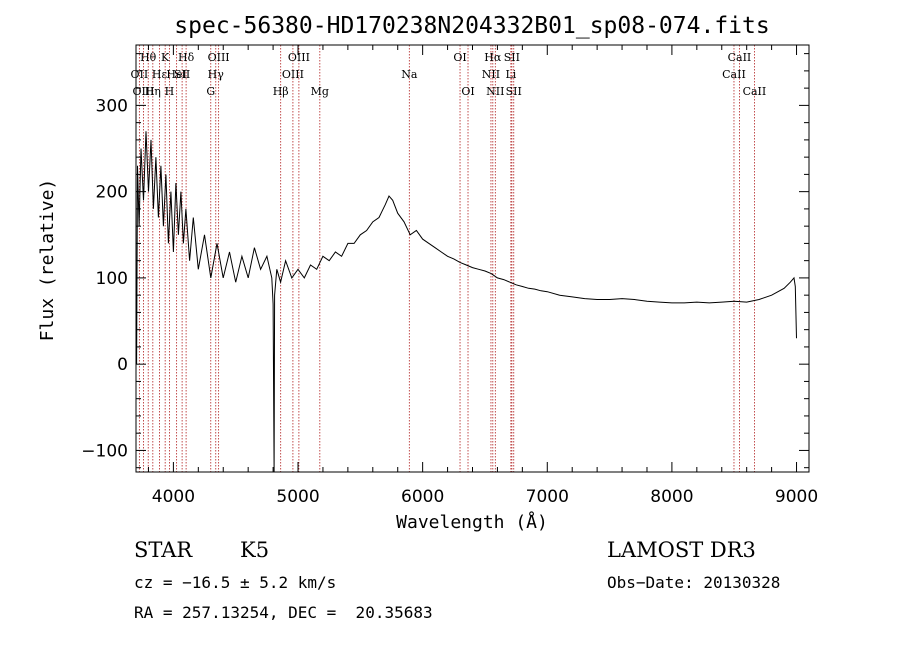 This screenshot has width=900, height=649. Describe the element at coordinates (210, 91) in the screenshot. I see `spectral-line-label: G` at that location.